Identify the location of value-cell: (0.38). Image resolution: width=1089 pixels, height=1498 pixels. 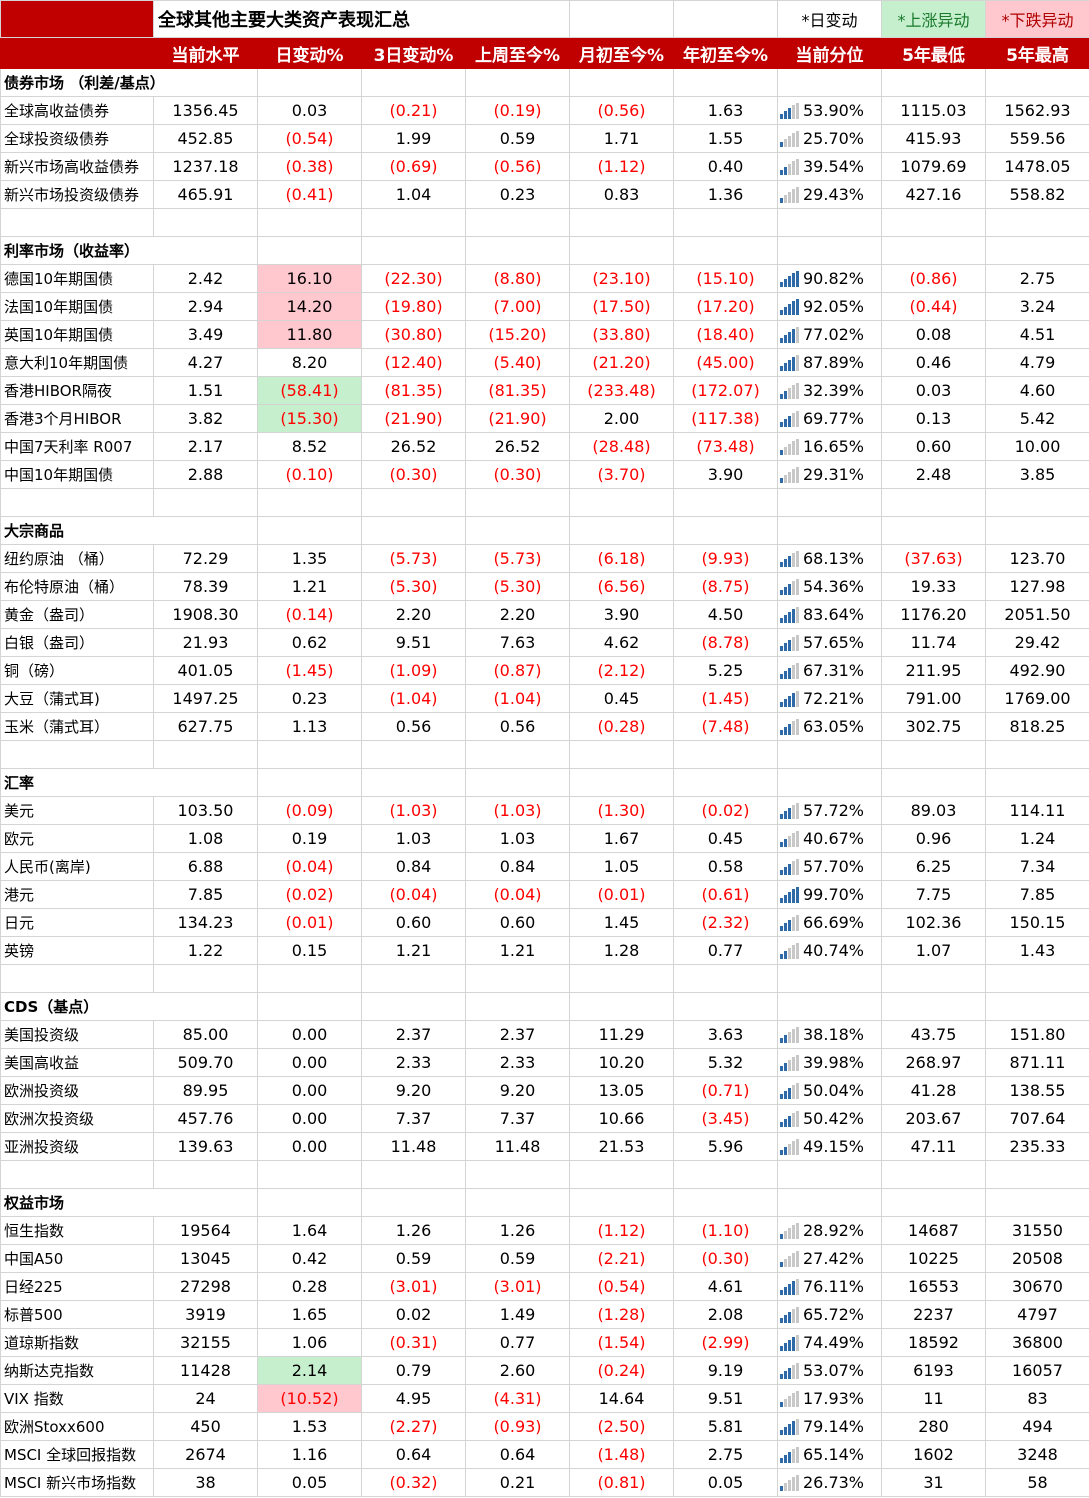
(309, 166).